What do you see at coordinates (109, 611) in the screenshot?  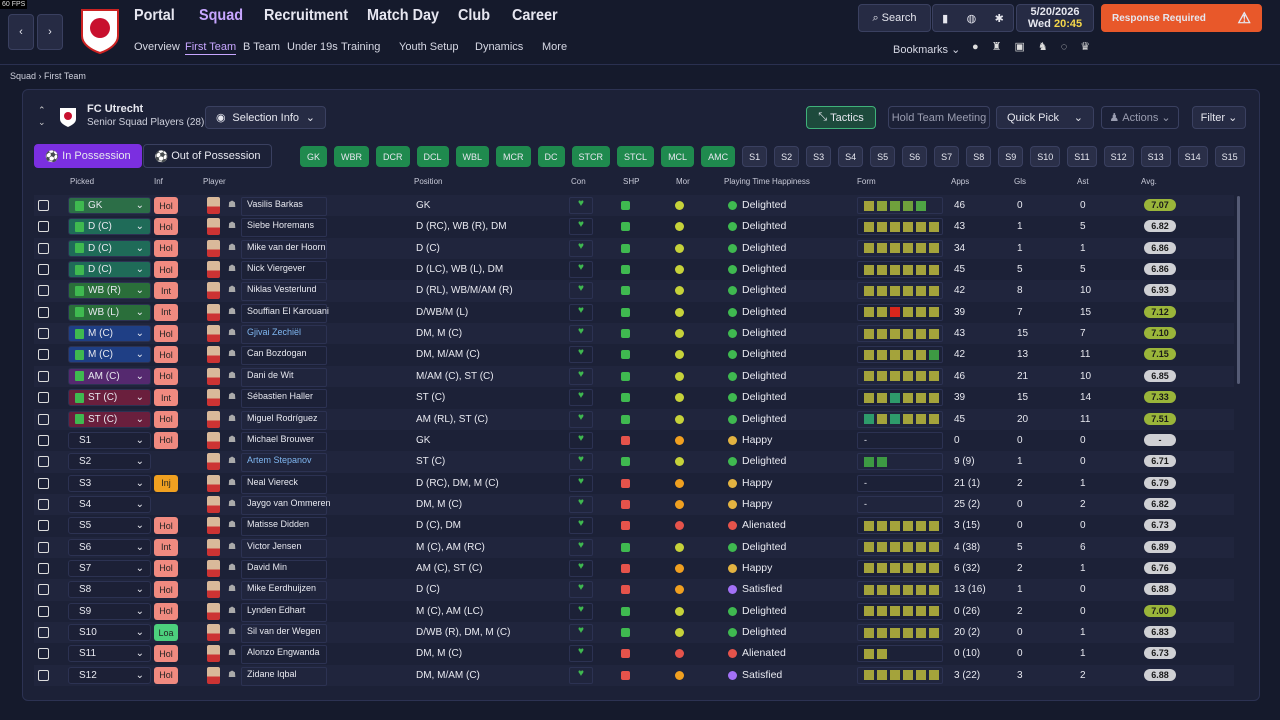 I see `picked-select: S9 ⌄` at bounding box center [109, 611].